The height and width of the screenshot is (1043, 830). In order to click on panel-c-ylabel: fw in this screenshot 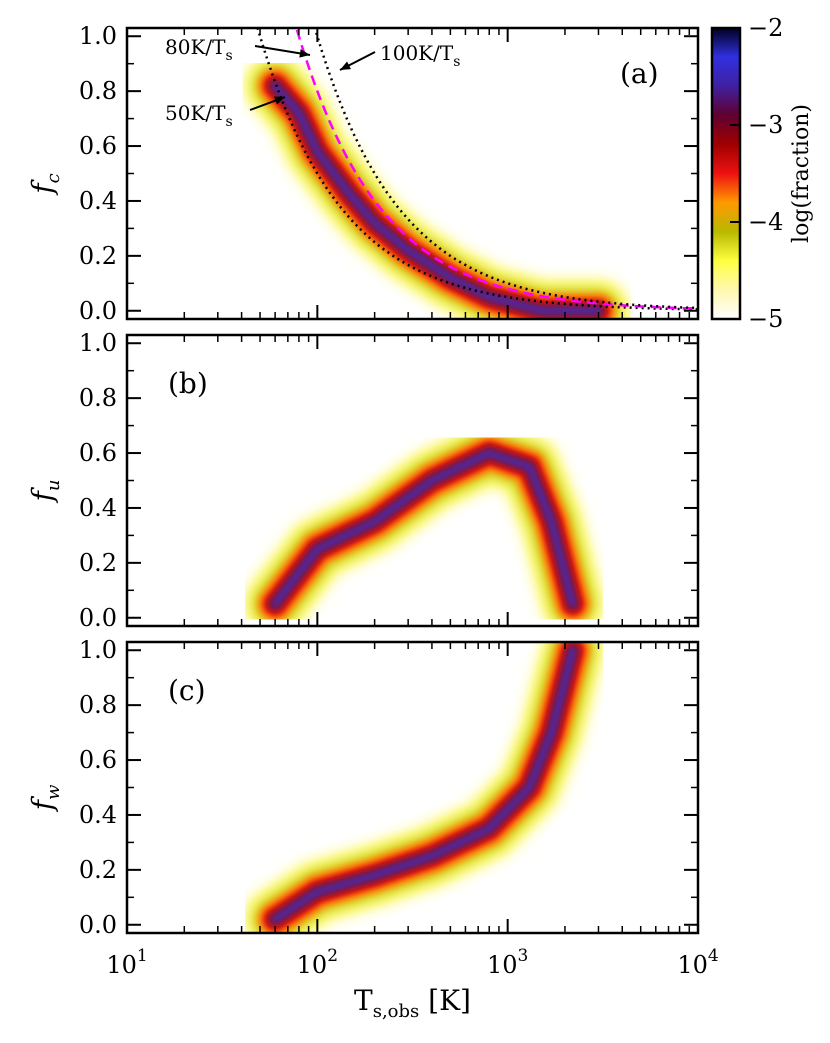, I will do `click(45, 798)`.